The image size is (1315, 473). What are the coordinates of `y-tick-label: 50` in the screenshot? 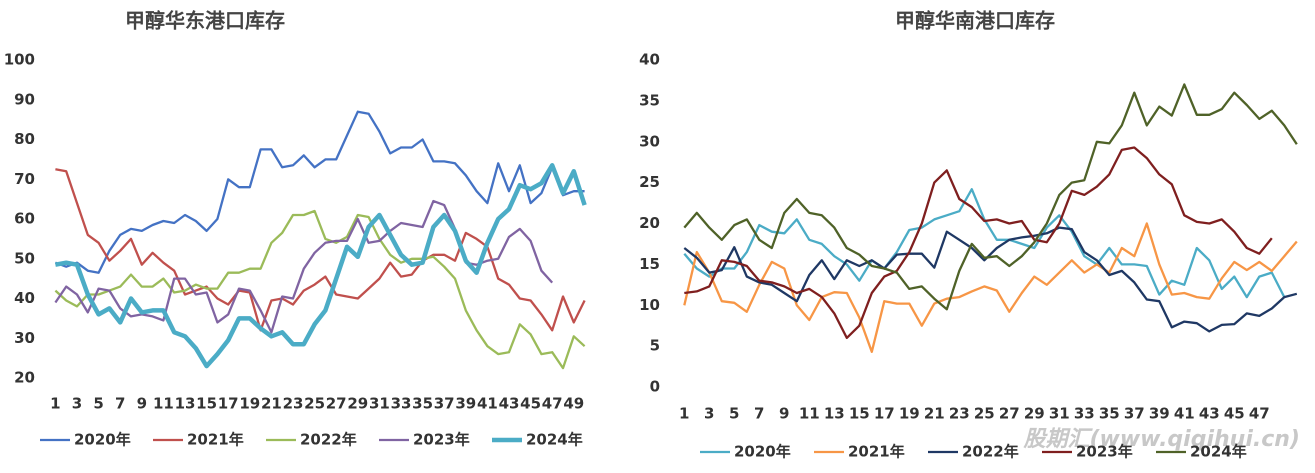 It's located at (24, 258).